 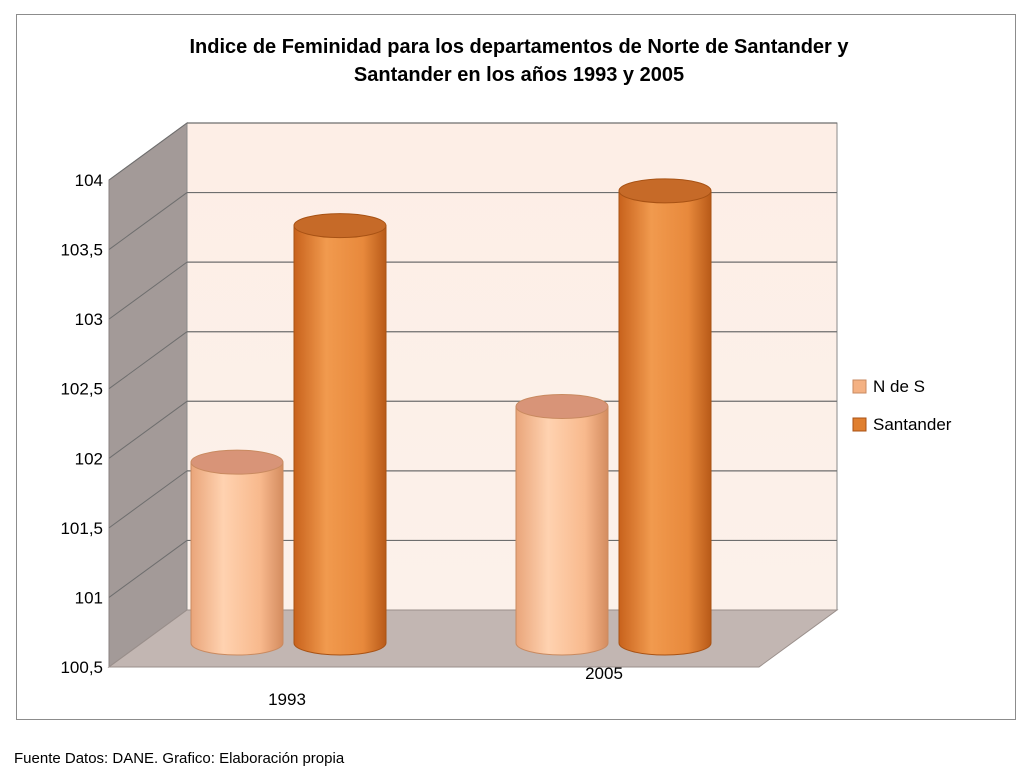 I want to click on y-tick-label: 102,5, so click(x=81, y=389).